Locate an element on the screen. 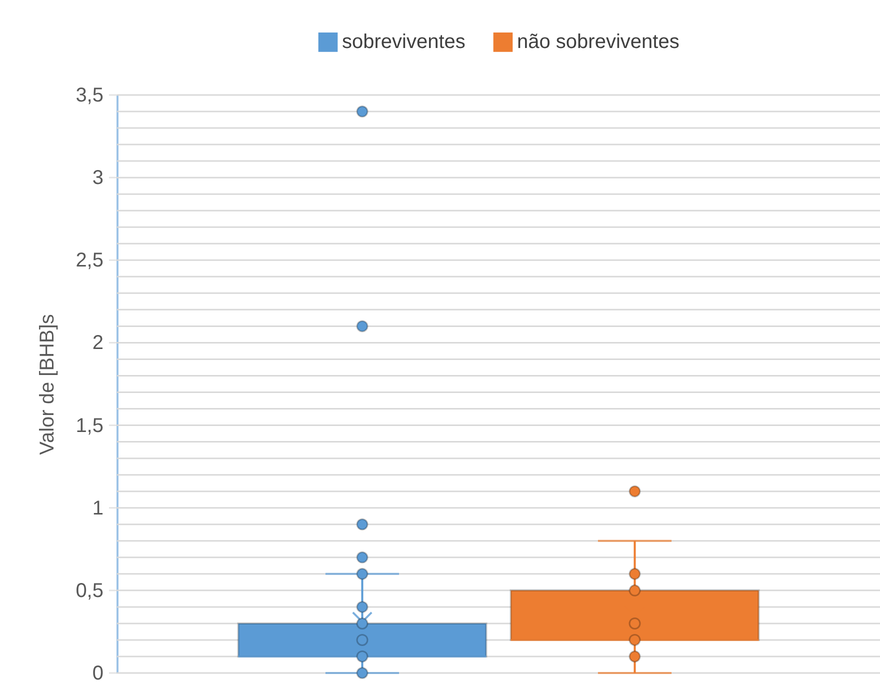  y-tick-label: 3 is located at coordinates (98, 178).